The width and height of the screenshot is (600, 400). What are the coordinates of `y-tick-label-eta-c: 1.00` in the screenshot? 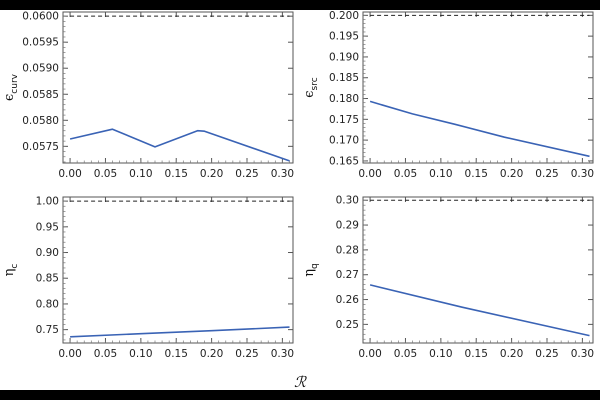 It's located at (47, 202).